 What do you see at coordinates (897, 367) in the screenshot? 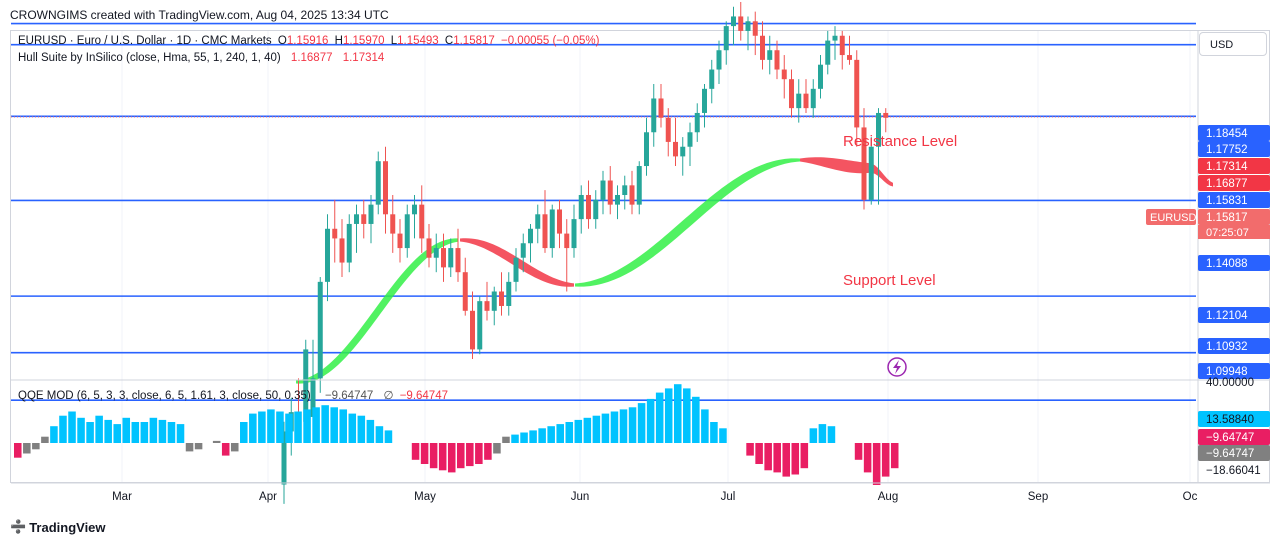
I see `lightning-icon` at bounding box center [897, 367].